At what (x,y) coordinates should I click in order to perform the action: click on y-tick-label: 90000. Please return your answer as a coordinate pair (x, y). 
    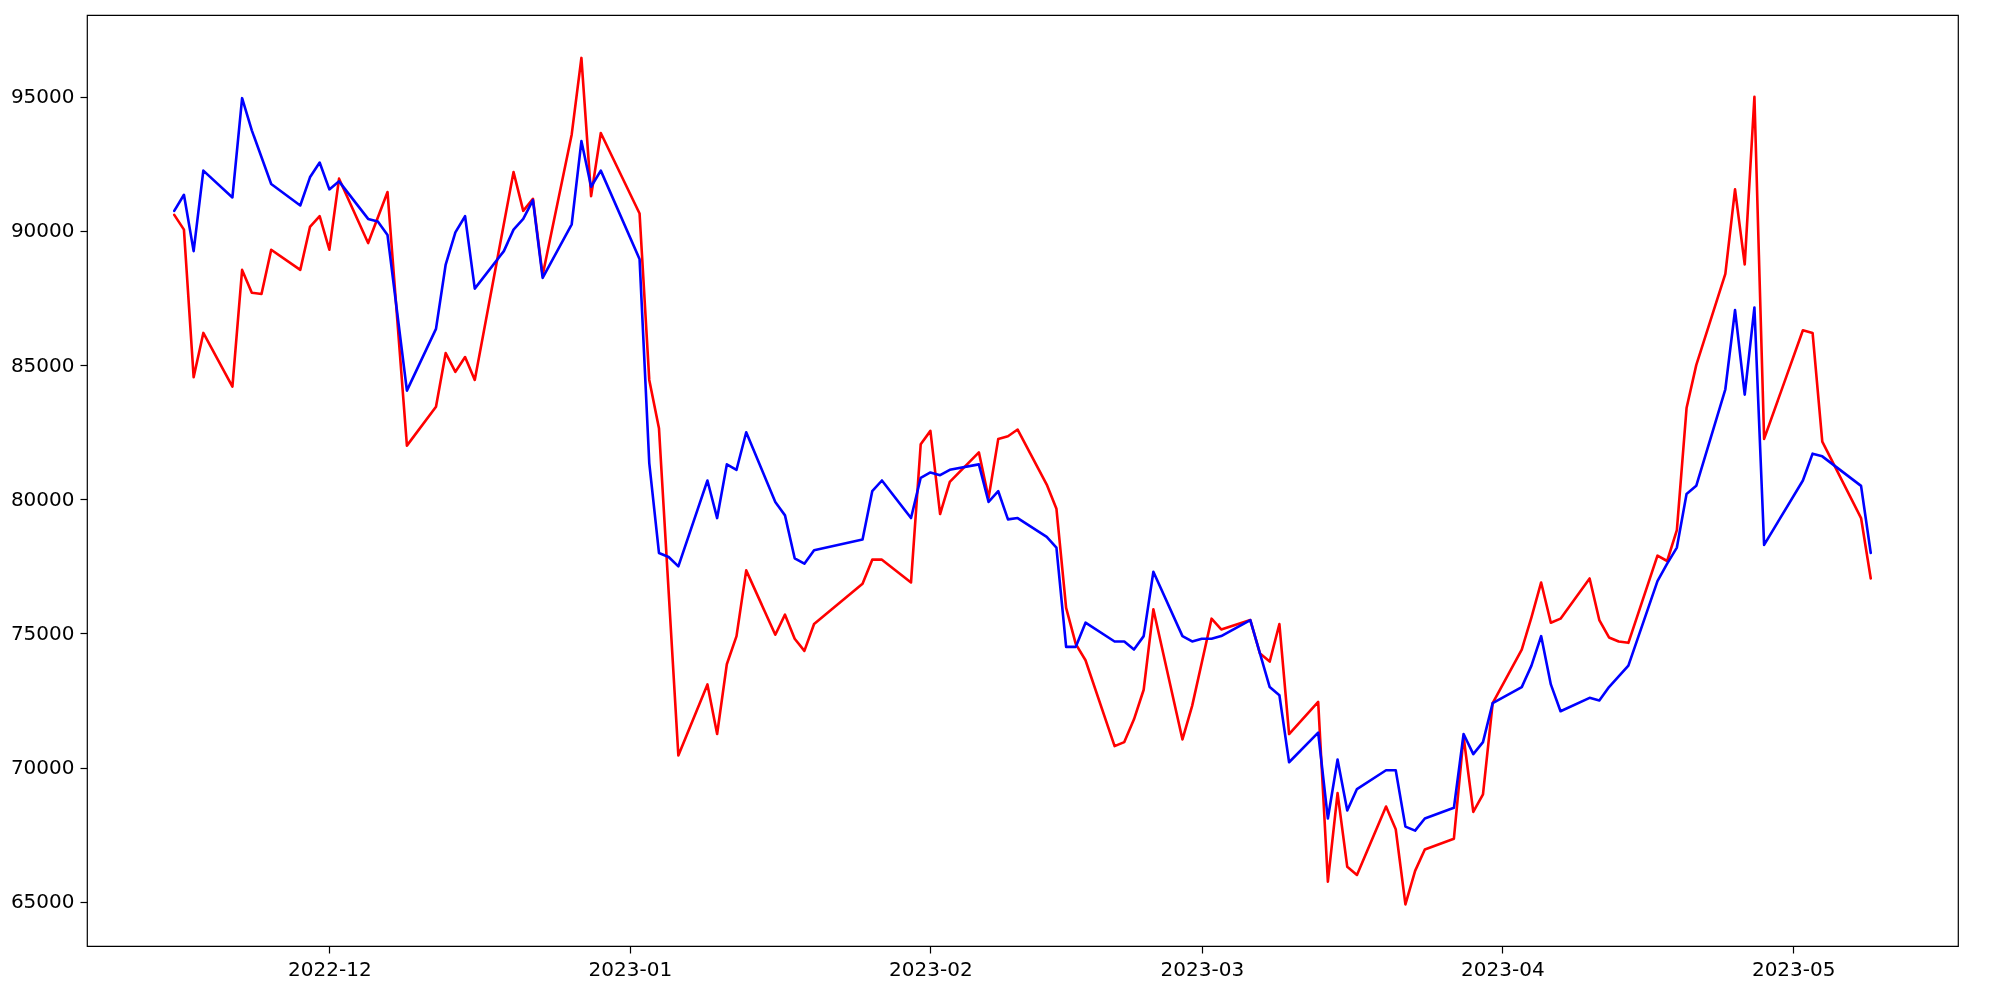
    Looking at the image, I should click on (42, 230).